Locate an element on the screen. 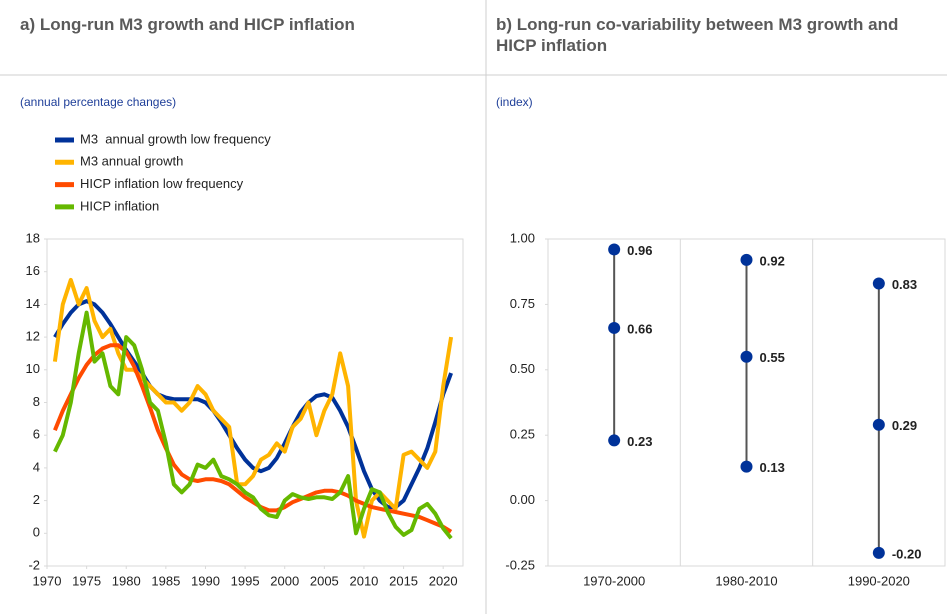 The image size is (947, 614). y-tick-label: 0.00 is located at coordinates (522, 499).